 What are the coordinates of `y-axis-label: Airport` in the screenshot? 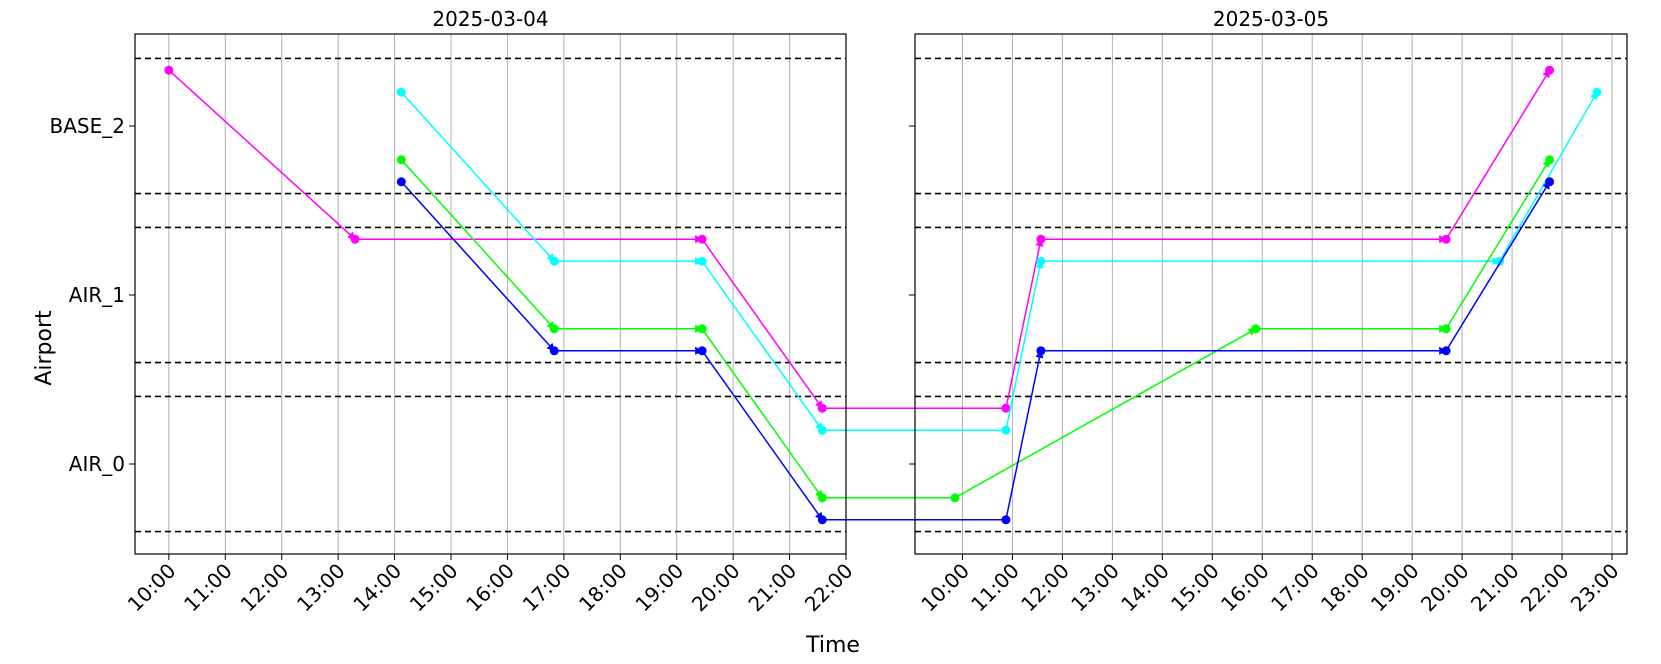 It's located at (44, 348).